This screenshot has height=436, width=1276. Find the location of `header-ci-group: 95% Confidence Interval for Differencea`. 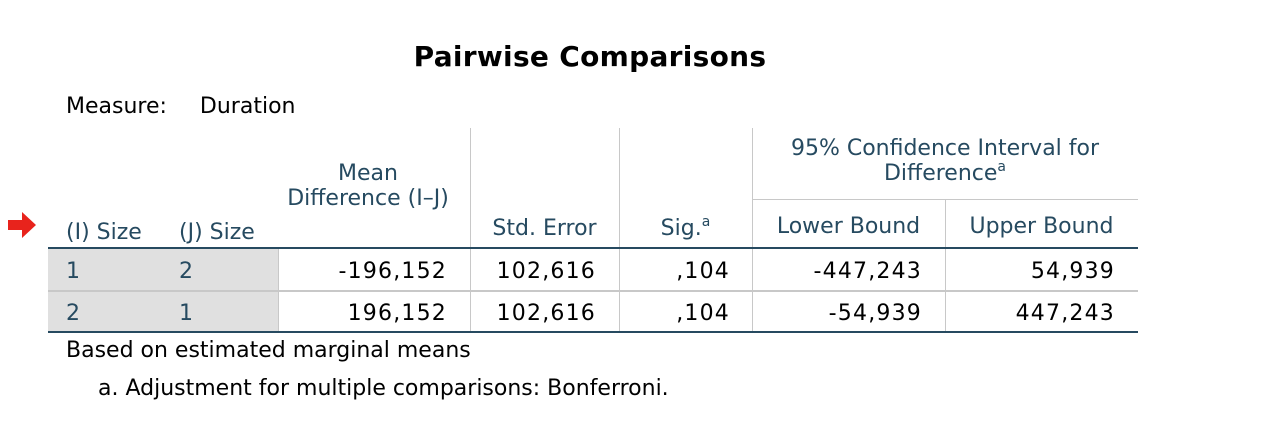

header-ci-group: 95% Confidence Interval for Differencea is located at coordinates (945, 161).